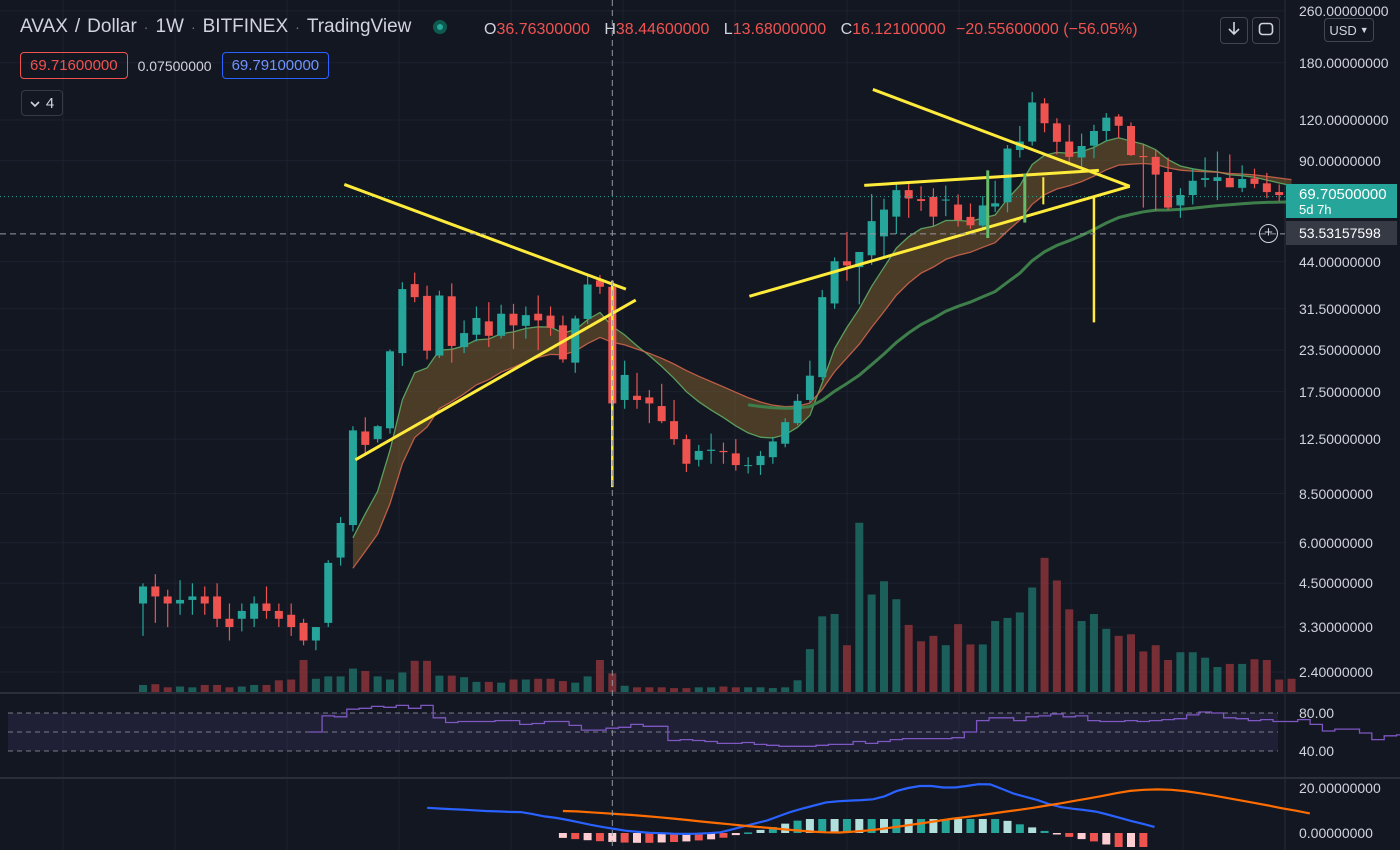  I want to click on platform-label: TradingView, so click(359, 26).